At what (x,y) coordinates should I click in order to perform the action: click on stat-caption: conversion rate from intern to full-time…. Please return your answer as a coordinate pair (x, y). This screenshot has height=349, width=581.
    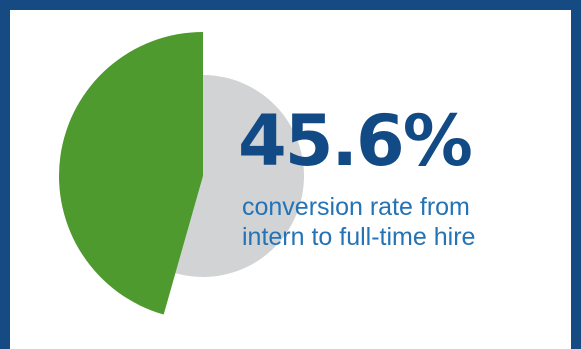
    Looking at the image, I should click on (358, 222).